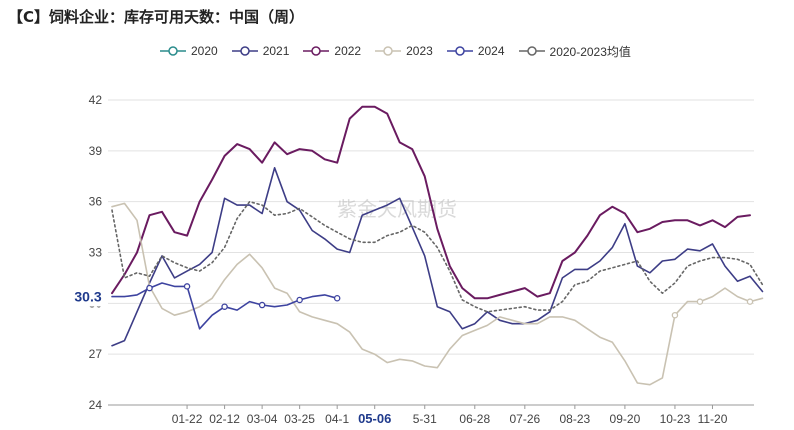  I want to click on chart-title: 【C】饲料企业：库存可用天数：中国（周）, so click(156, 17).